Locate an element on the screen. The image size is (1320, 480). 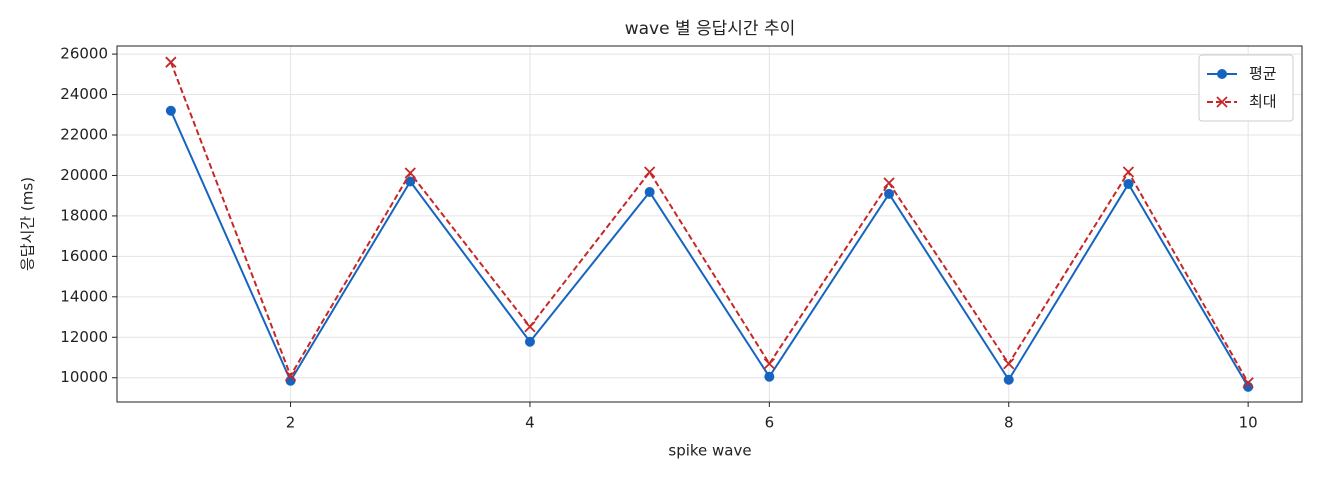
y-tick-label: 10000 is located at coordinates (84, 377).